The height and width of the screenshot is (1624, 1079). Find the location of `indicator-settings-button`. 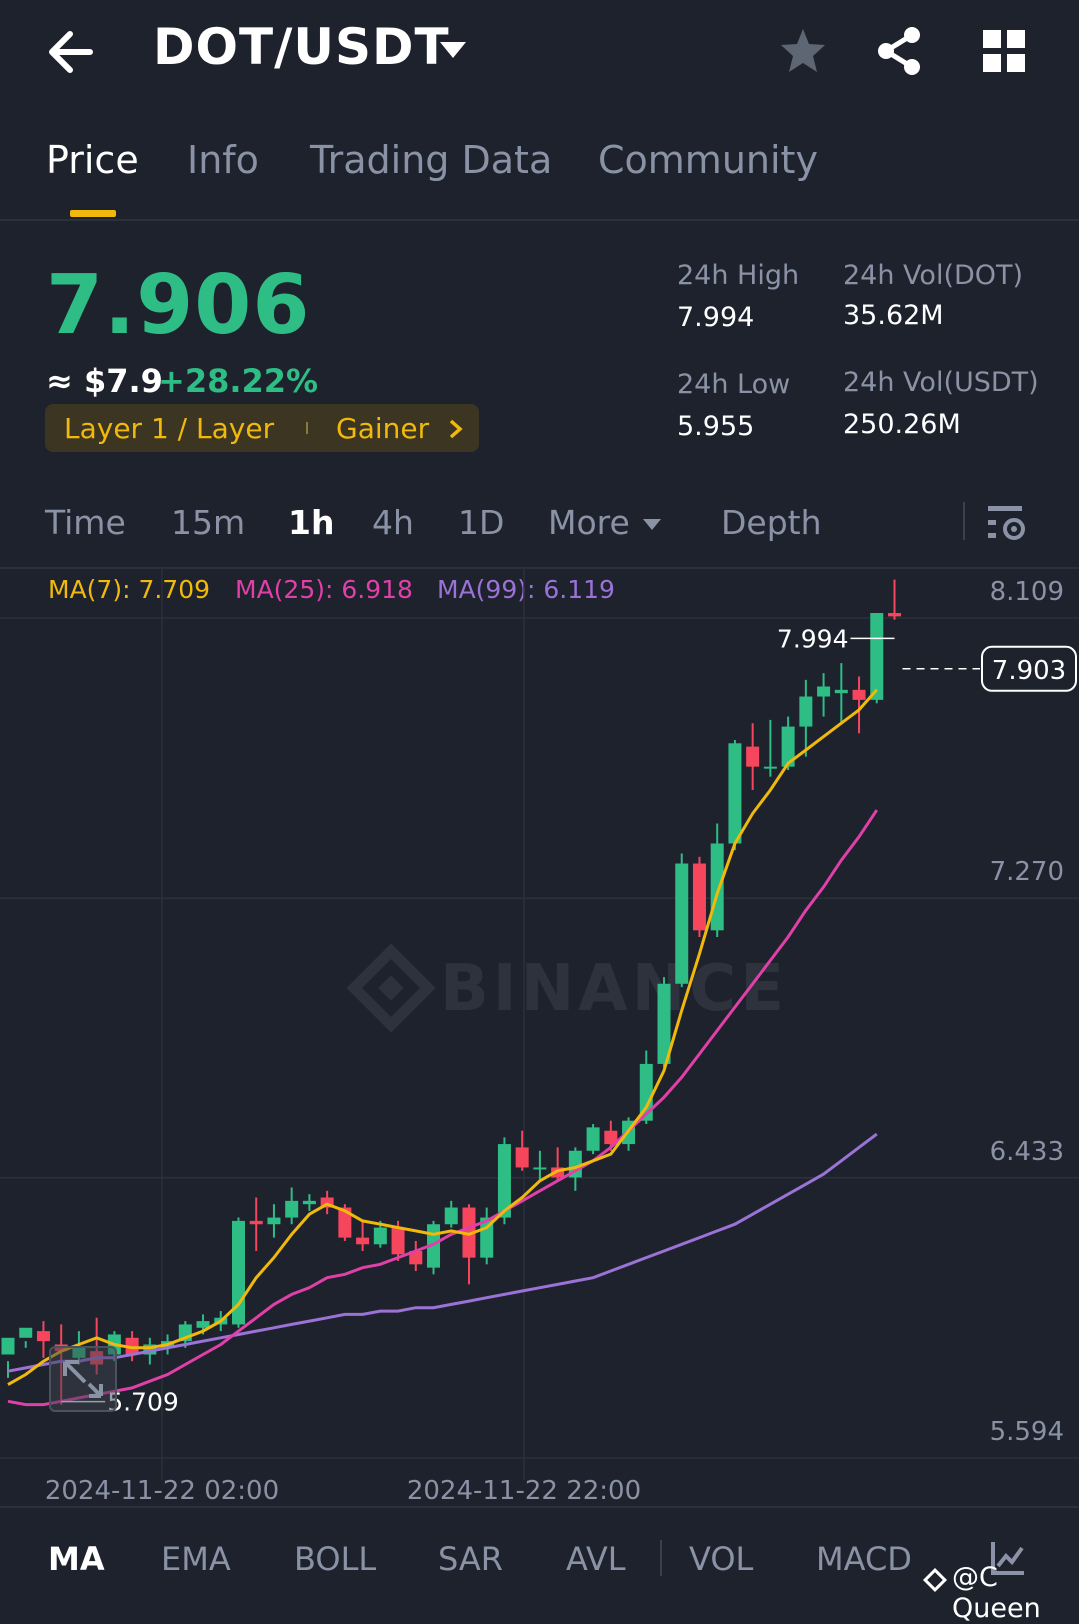

indicator-settings-button is located at coordinates (1008, 1560).